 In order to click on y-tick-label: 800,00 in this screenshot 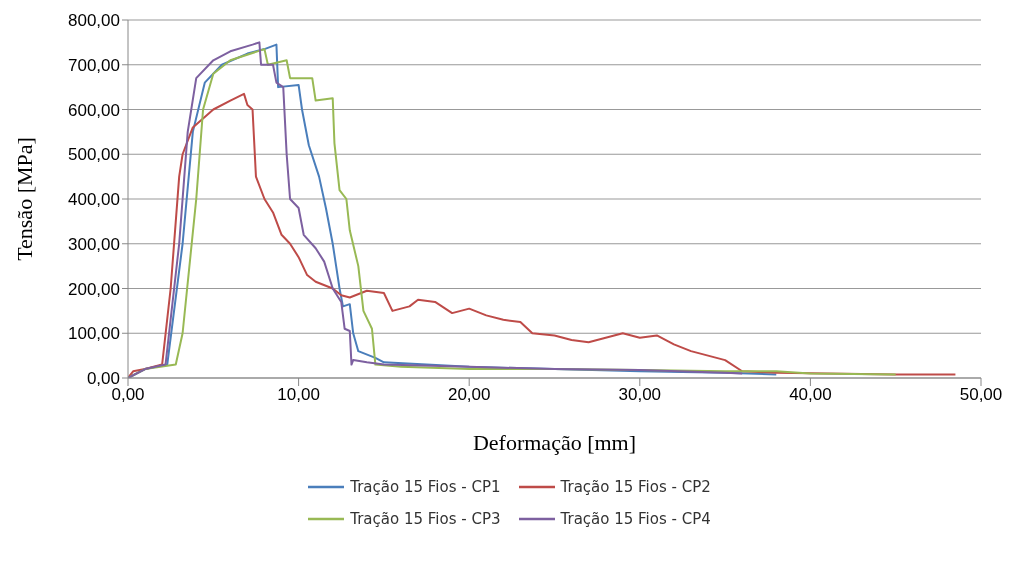, I will do `click(94, 21)`.